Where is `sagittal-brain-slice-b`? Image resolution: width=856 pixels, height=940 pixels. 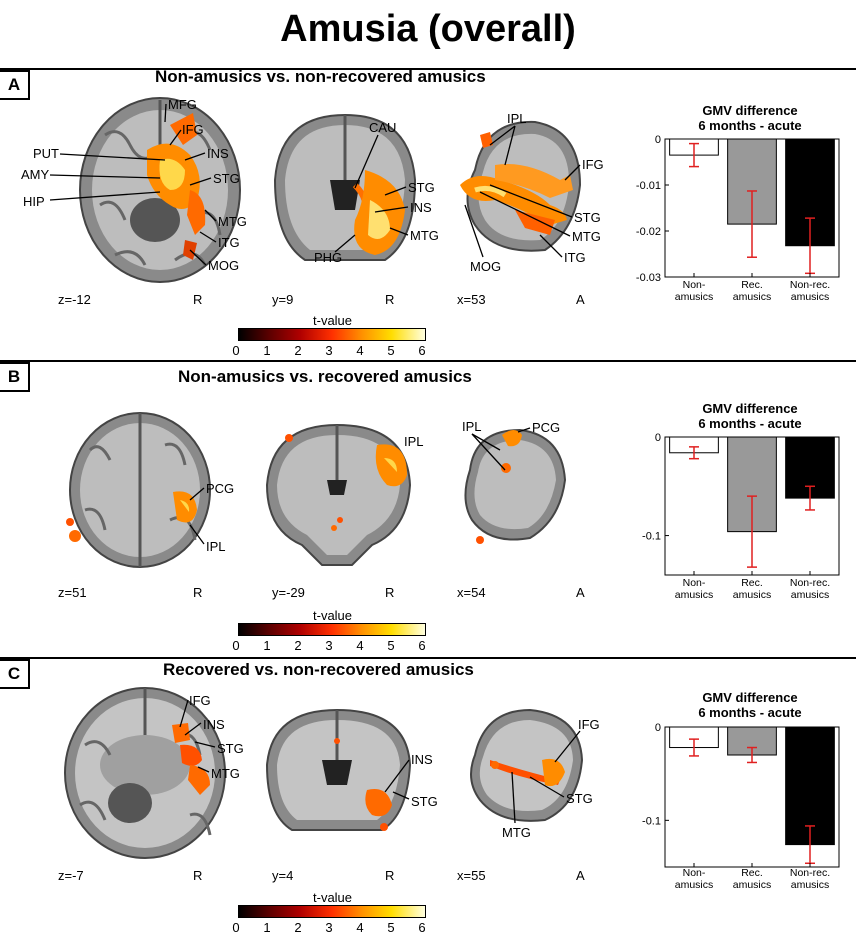 sagittal-brain-slice-b is located at coordinates (515, 486).